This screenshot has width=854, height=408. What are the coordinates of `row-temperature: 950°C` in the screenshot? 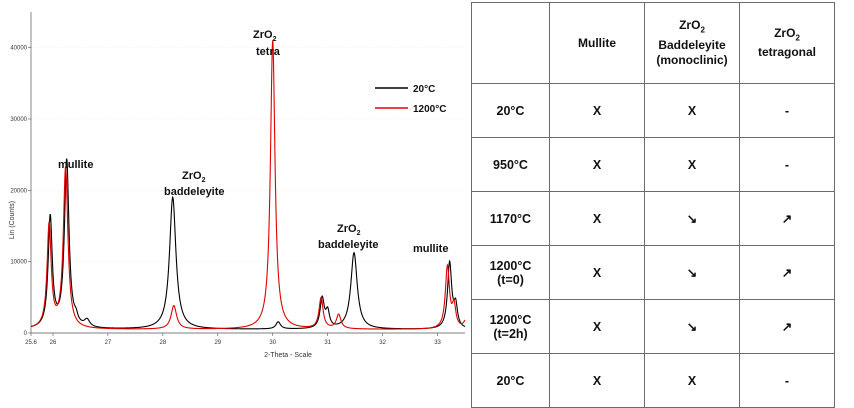 It's located at (510, 164).